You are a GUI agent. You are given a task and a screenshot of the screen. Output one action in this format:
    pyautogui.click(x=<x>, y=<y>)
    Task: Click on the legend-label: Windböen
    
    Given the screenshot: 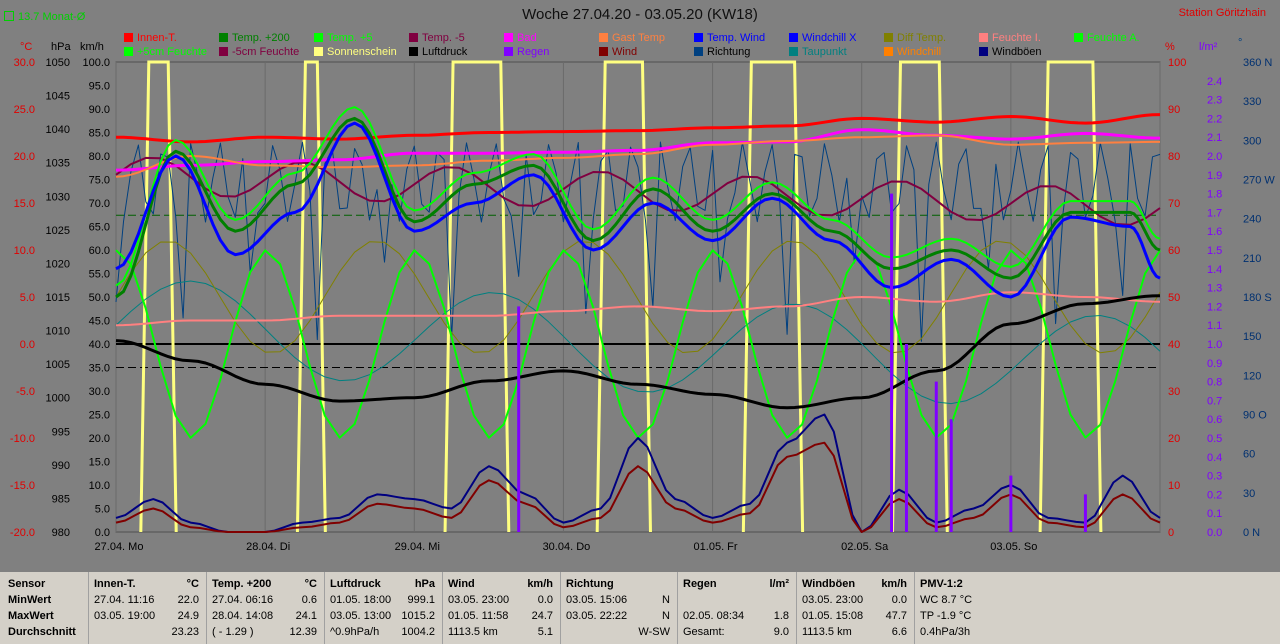 What is the action you would take?
    pyautogui.click(x=1017, y=52)
    